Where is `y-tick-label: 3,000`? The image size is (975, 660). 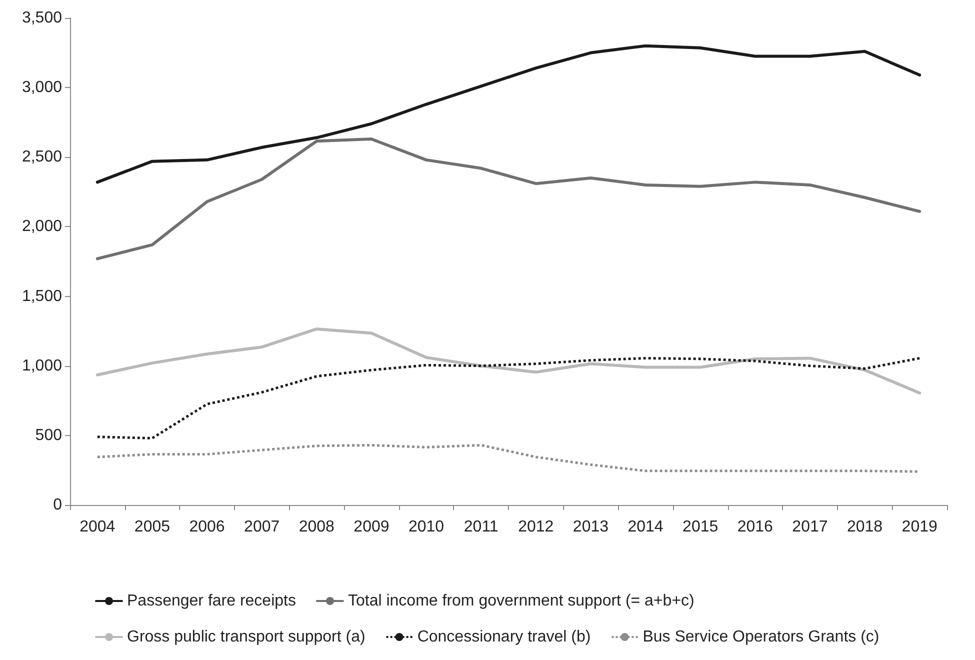 y-tick-label: 3,000 is located at coordinates (42, 87).